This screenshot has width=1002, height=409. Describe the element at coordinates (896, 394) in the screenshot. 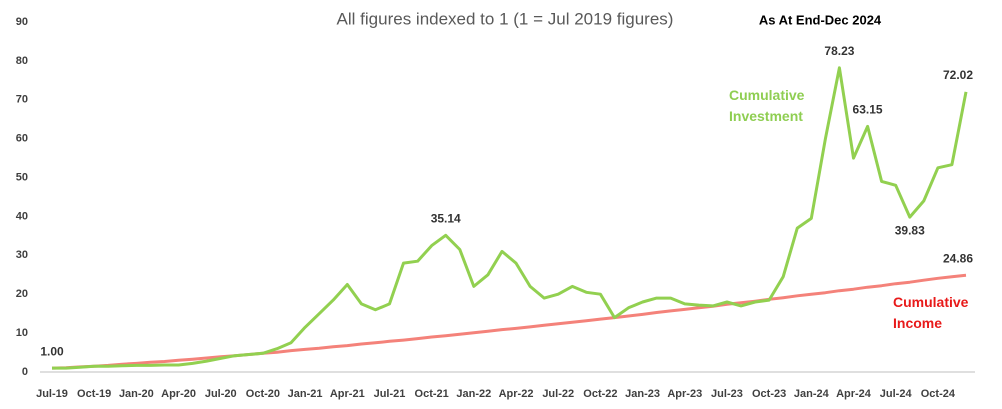

I see `x-tick-label: Jul-24` at that location.